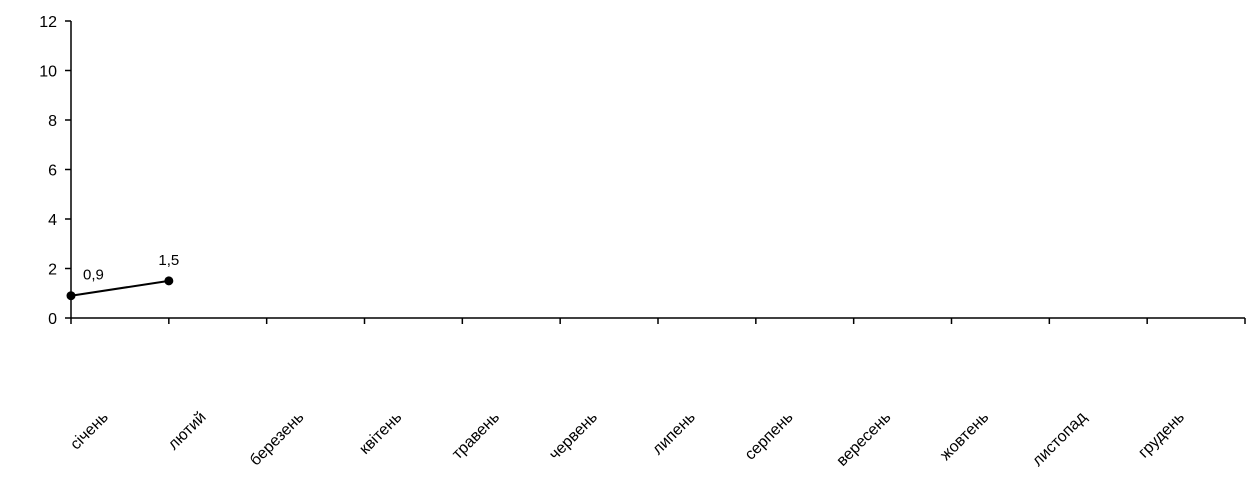 Image resolution: width=1248 pixels, height=486 pixels. I want to click on x-tick-label: травень, so click(476, 436).